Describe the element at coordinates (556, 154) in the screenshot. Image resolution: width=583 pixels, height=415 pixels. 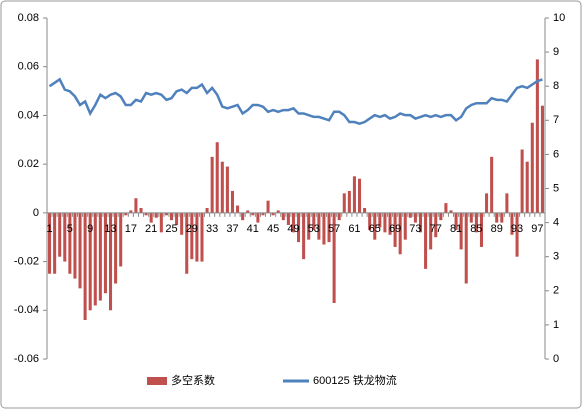
I see `y2-tick-label: 6` at that location.